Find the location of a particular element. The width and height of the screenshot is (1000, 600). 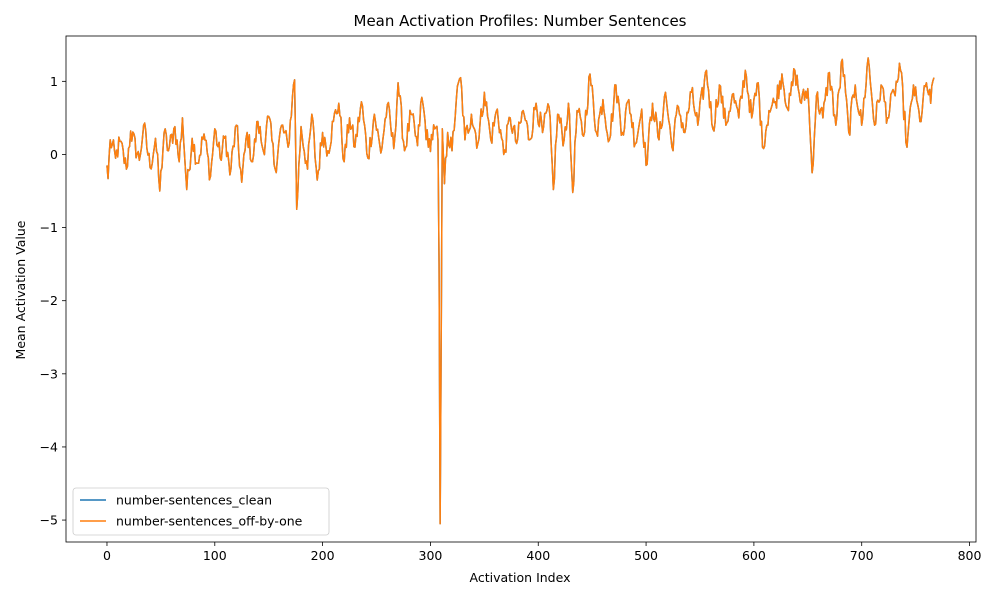

y-tick-label: −4 is located at coordinates (49, 446).